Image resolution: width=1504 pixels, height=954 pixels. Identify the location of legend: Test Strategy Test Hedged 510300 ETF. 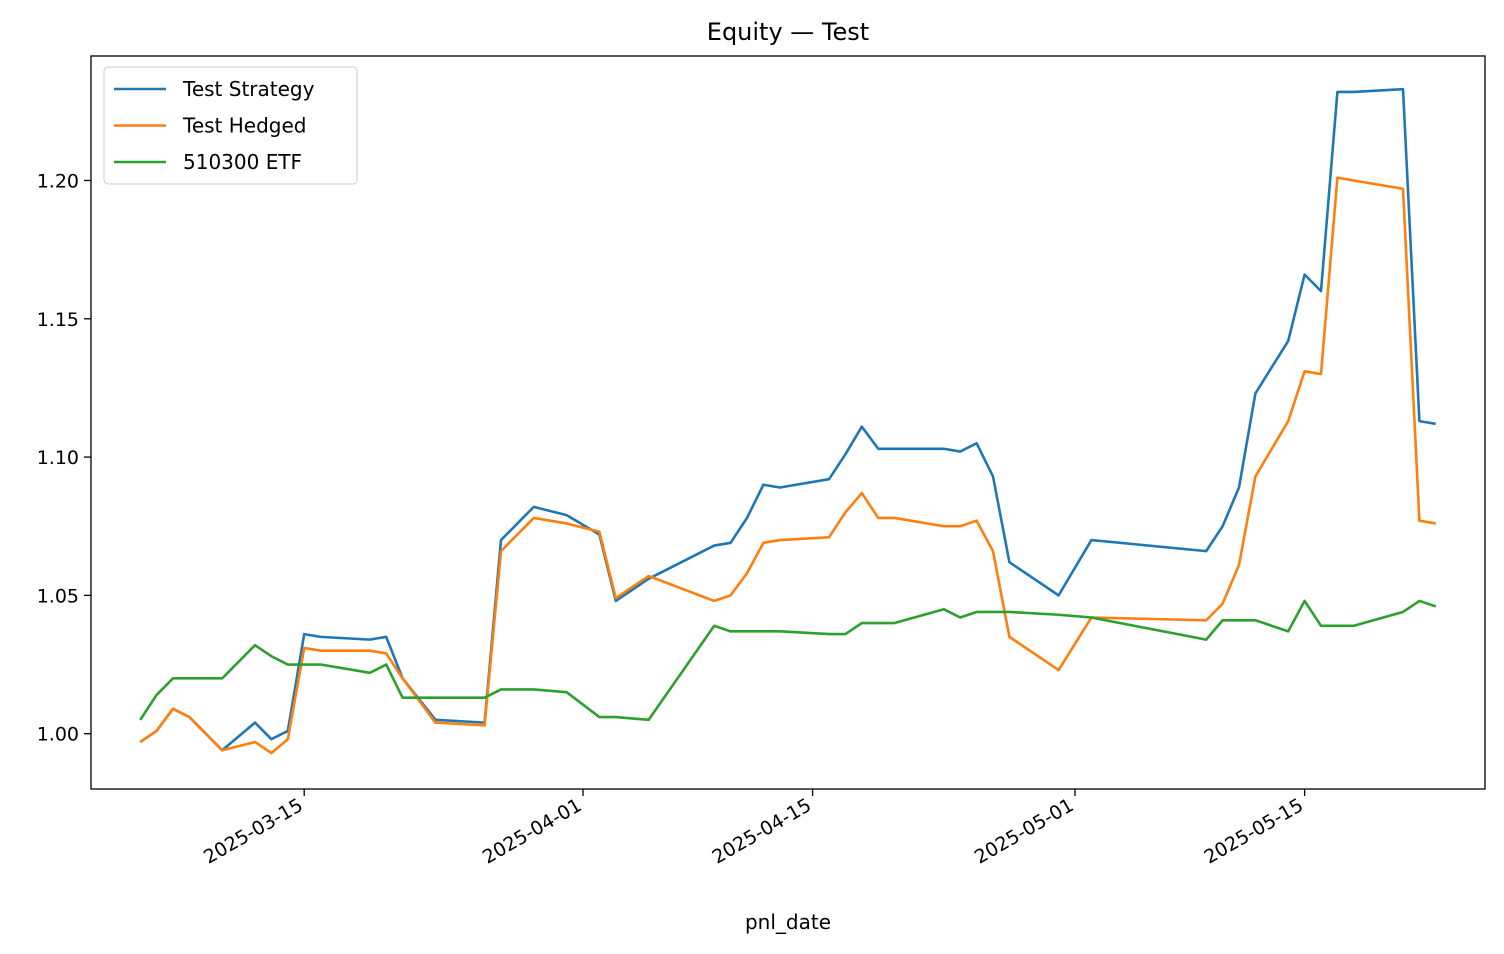
(230, 125).